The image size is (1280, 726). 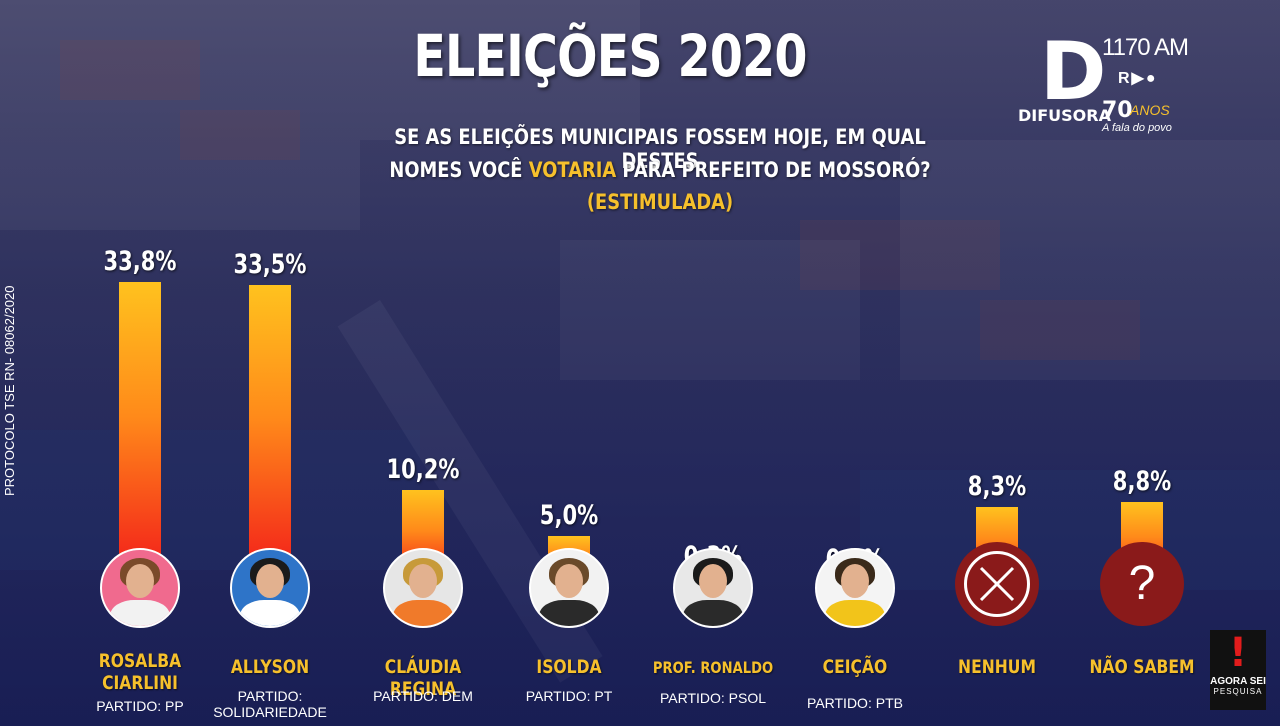 I want to click on candidate-photo-isolda, so click(x=569, y=588).